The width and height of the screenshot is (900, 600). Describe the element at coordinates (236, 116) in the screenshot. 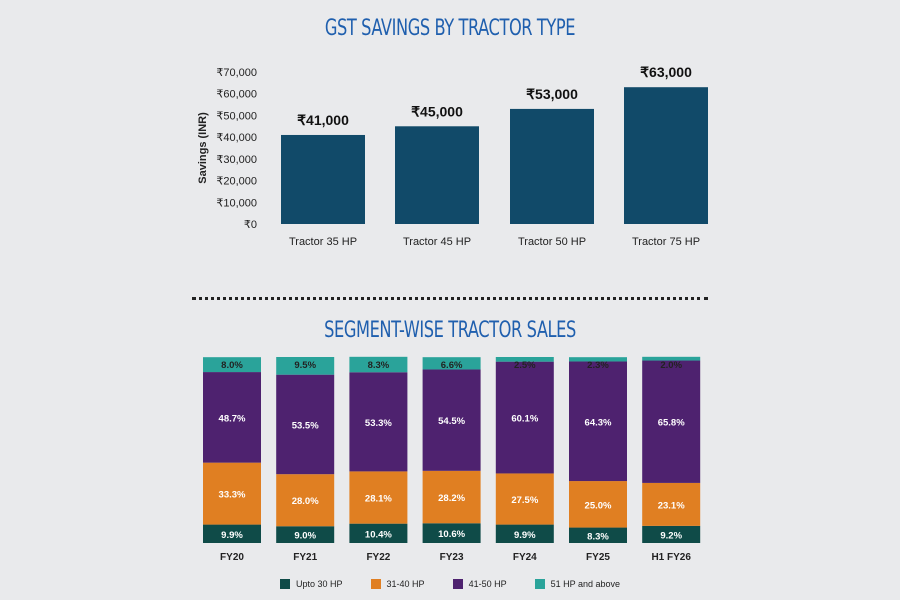

I see `y-tick-label: ₹50,000` at that location.